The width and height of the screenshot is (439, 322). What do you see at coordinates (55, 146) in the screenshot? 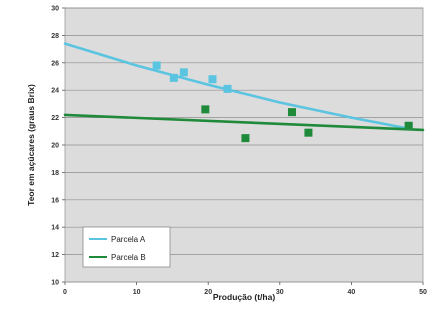
I see `y-tick-label-5: 20` at bounding box center [55, 146].